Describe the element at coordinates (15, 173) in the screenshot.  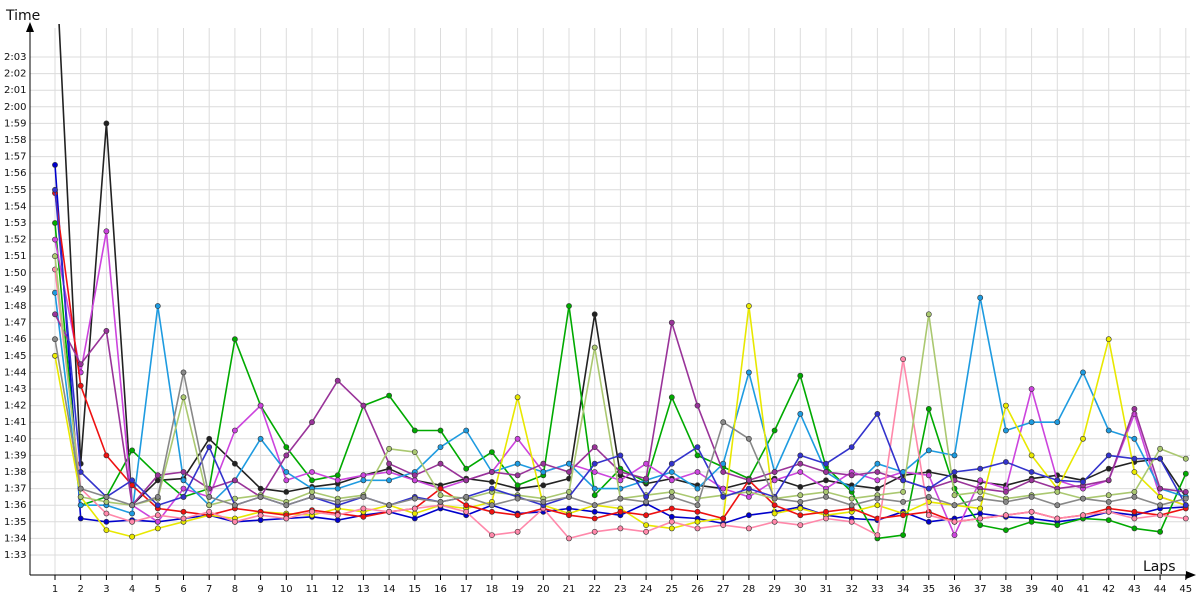
I see `y-tick-label: 1:56` at that location.